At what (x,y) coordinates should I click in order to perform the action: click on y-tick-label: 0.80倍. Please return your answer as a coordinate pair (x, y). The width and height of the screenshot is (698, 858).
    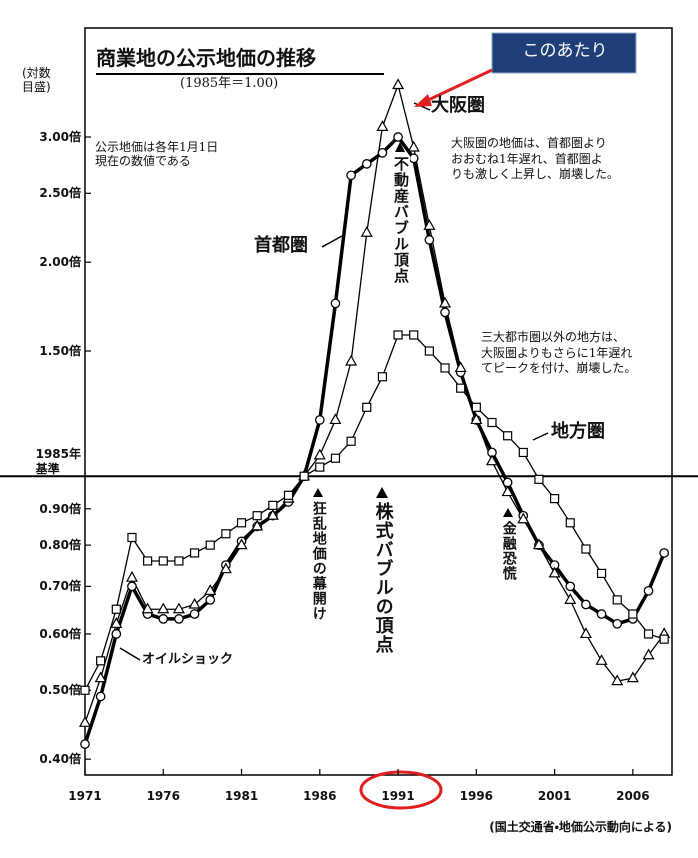
    Looking at the image, I should click on (60, 544).